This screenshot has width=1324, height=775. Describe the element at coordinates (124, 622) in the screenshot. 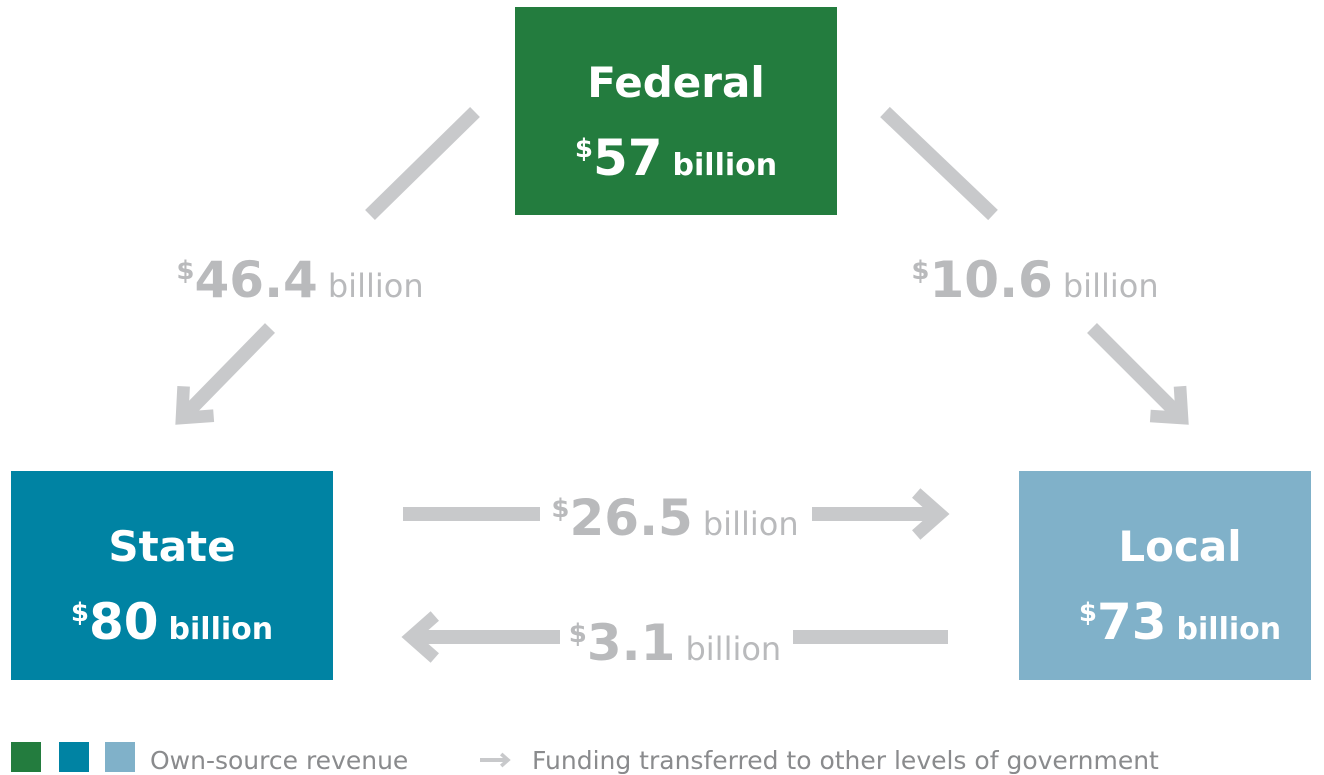

I see `amount-value: 80` at that location.